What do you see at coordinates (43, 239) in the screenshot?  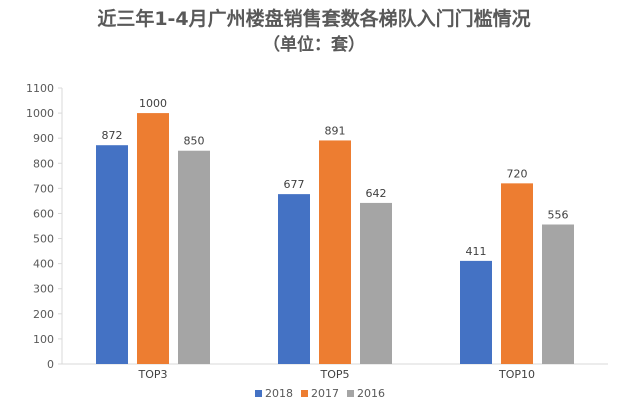 I see `y-tick-label: 500` at bounding box center [43, 239].